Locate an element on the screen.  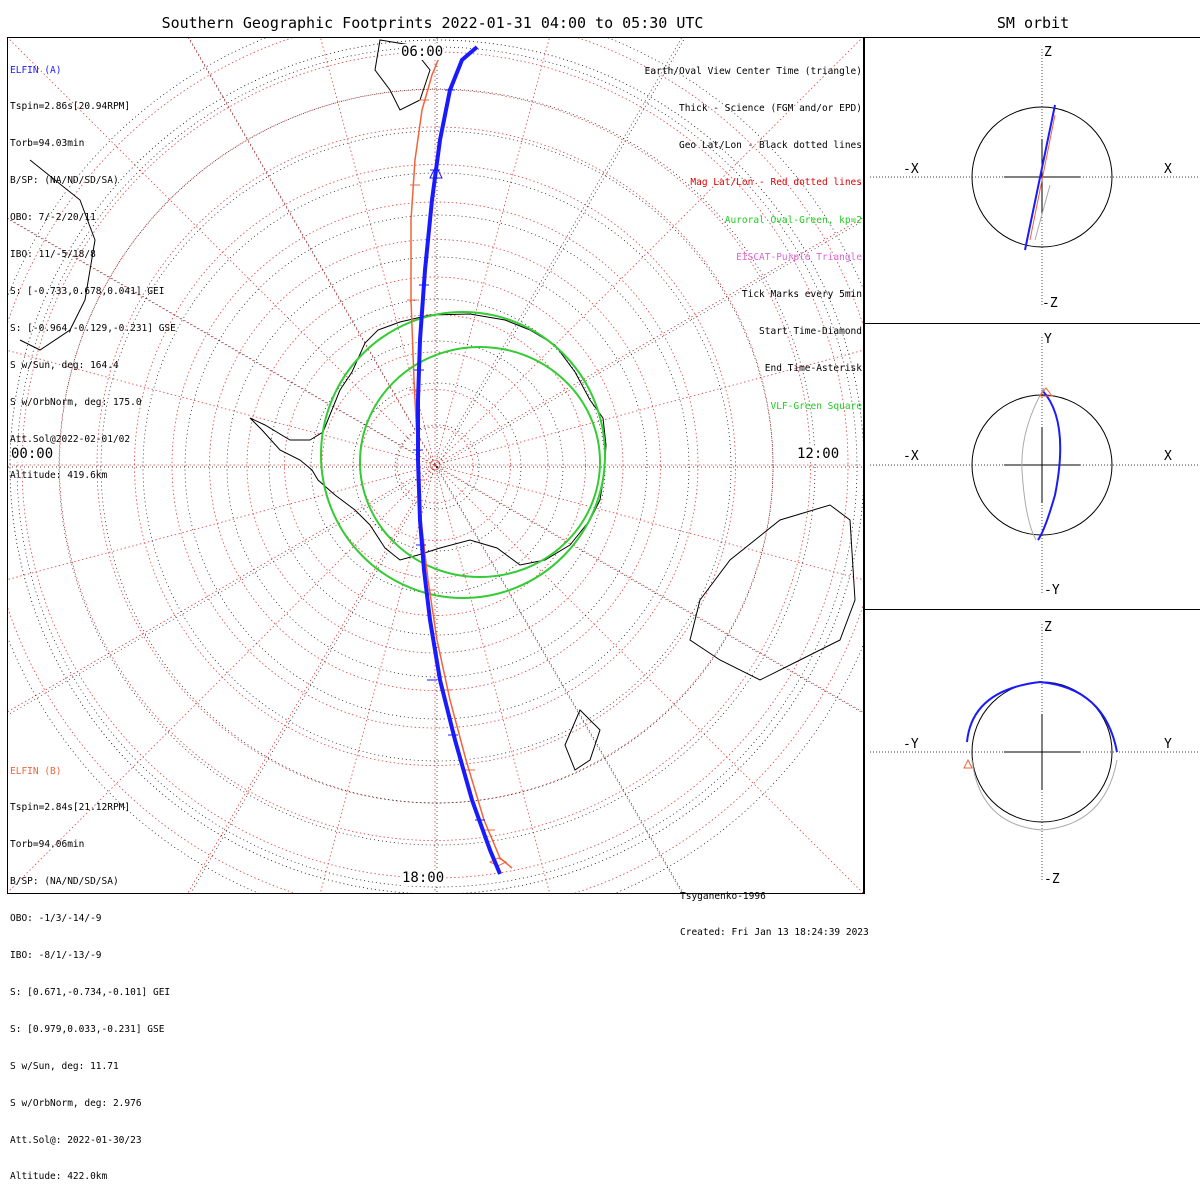
elfin-a-name: ELFIN (A) is located at coordinates (36, 70).